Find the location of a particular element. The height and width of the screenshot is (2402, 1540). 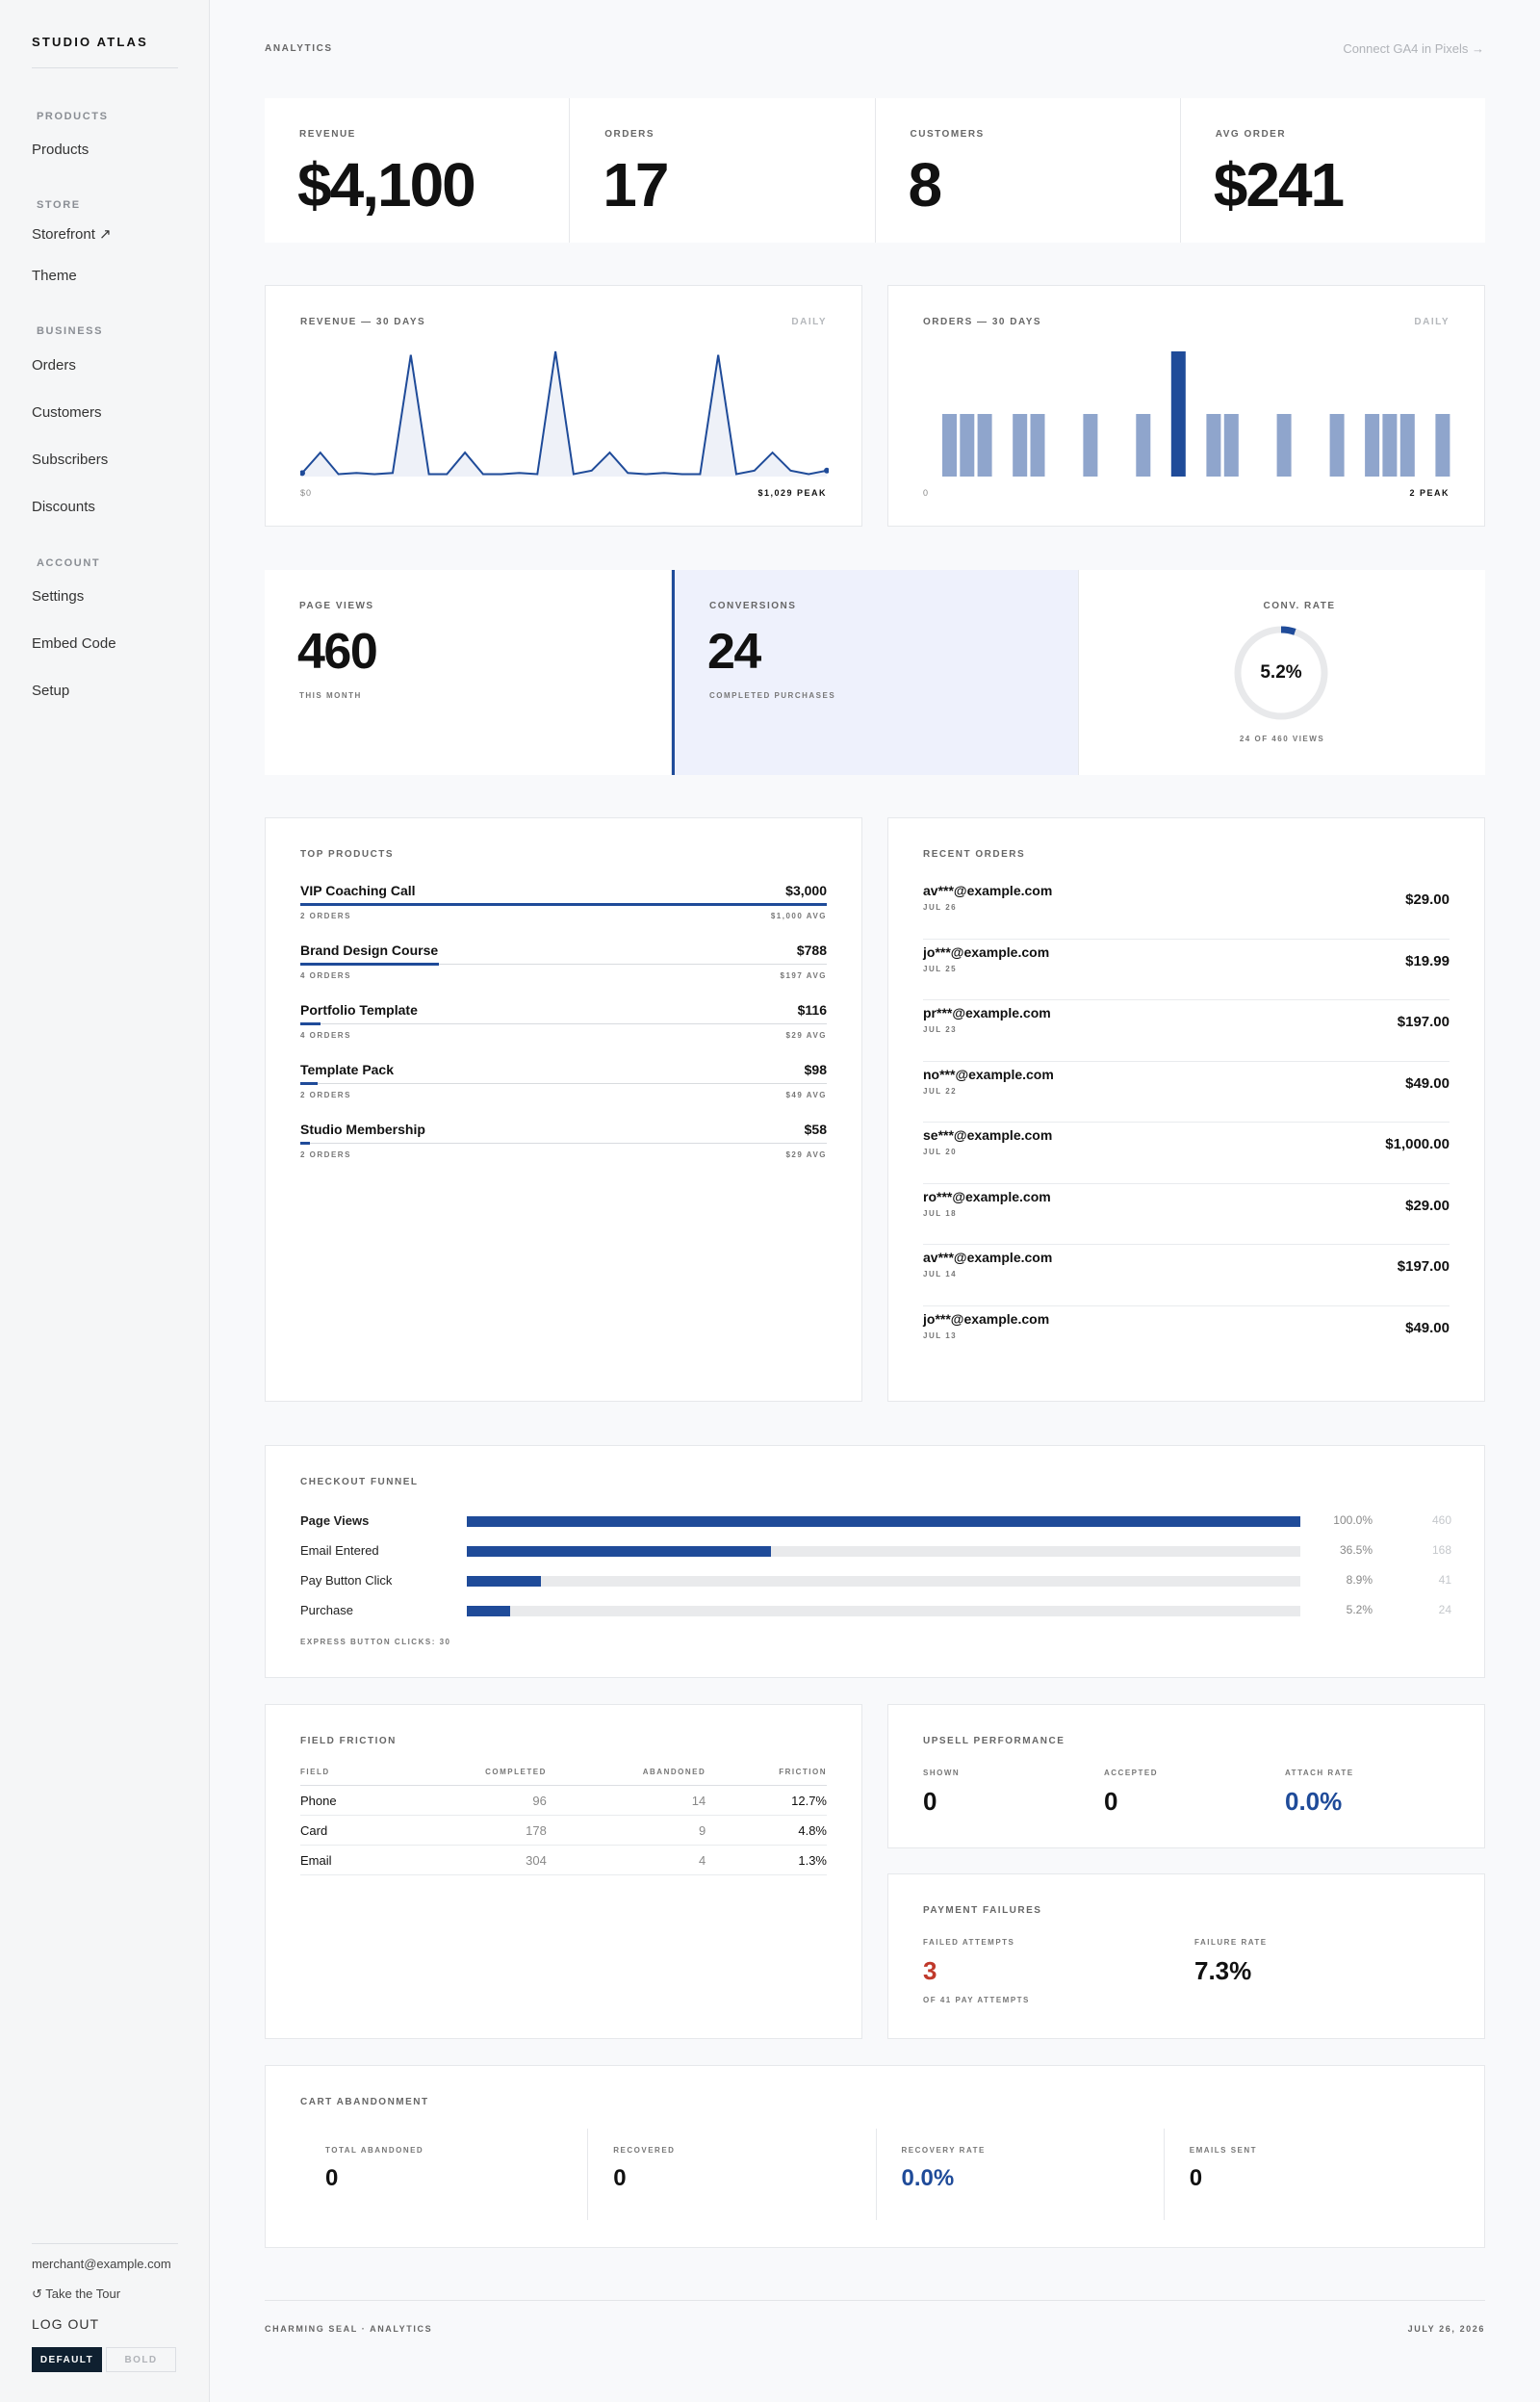

order-row: no***@example.com JUL 22 $49.00 is located at coordinates (1186, 1092).